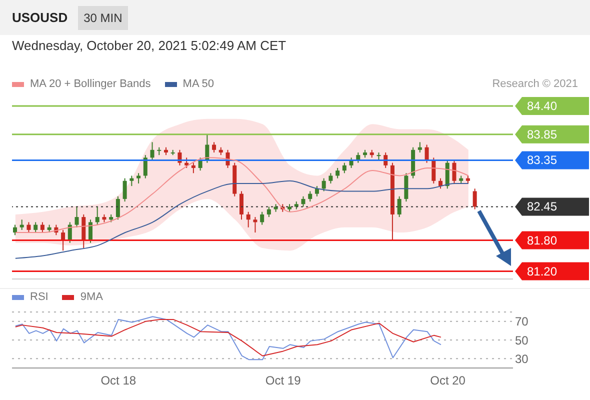 This screenshot has width=590, height=400. What do you see at coordinates (522, 340) in the screenshot?
I see `y-tick-label: 50` at bounding box center [522, 340].